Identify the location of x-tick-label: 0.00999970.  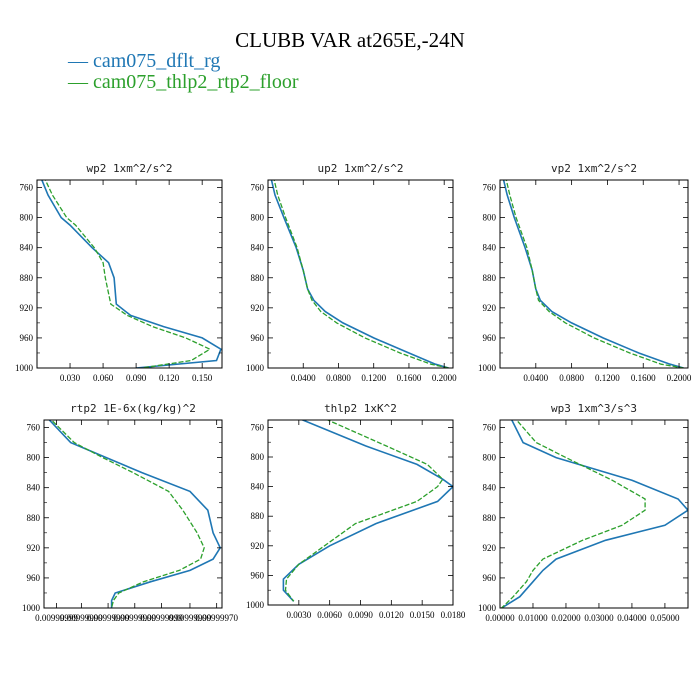
(216, 618).